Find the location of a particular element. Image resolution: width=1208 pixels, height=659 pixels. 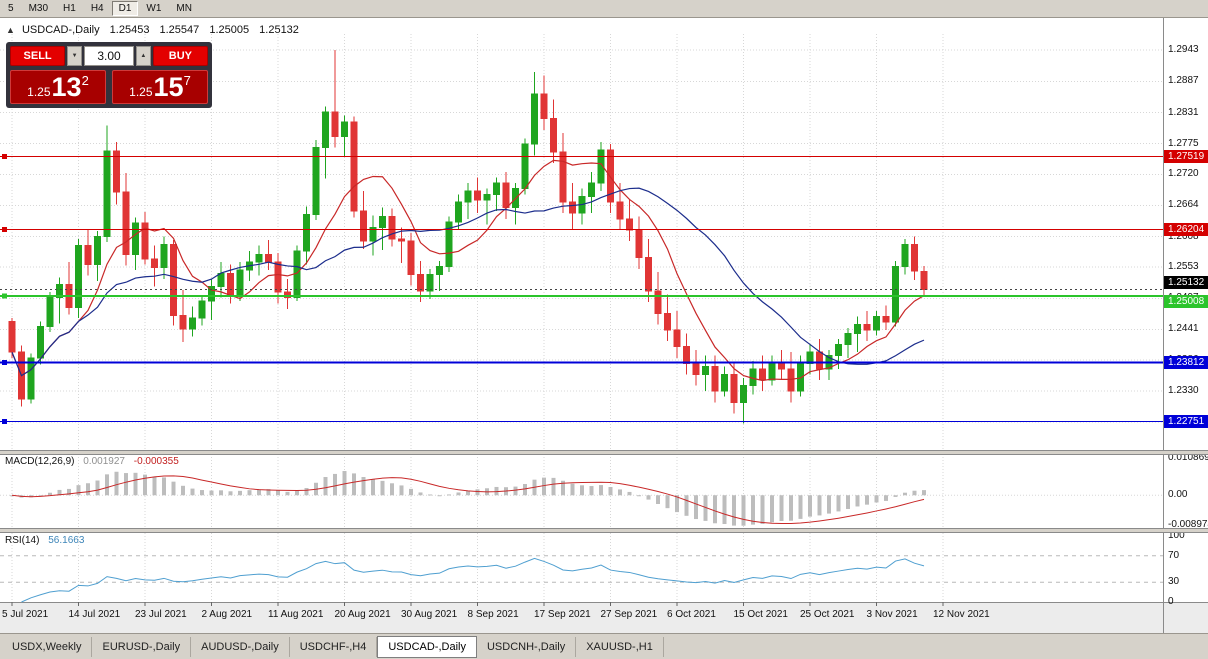

chart-tab-xauusd-h1: XAUUSD-,H1 is located at coordinates (620, 646).